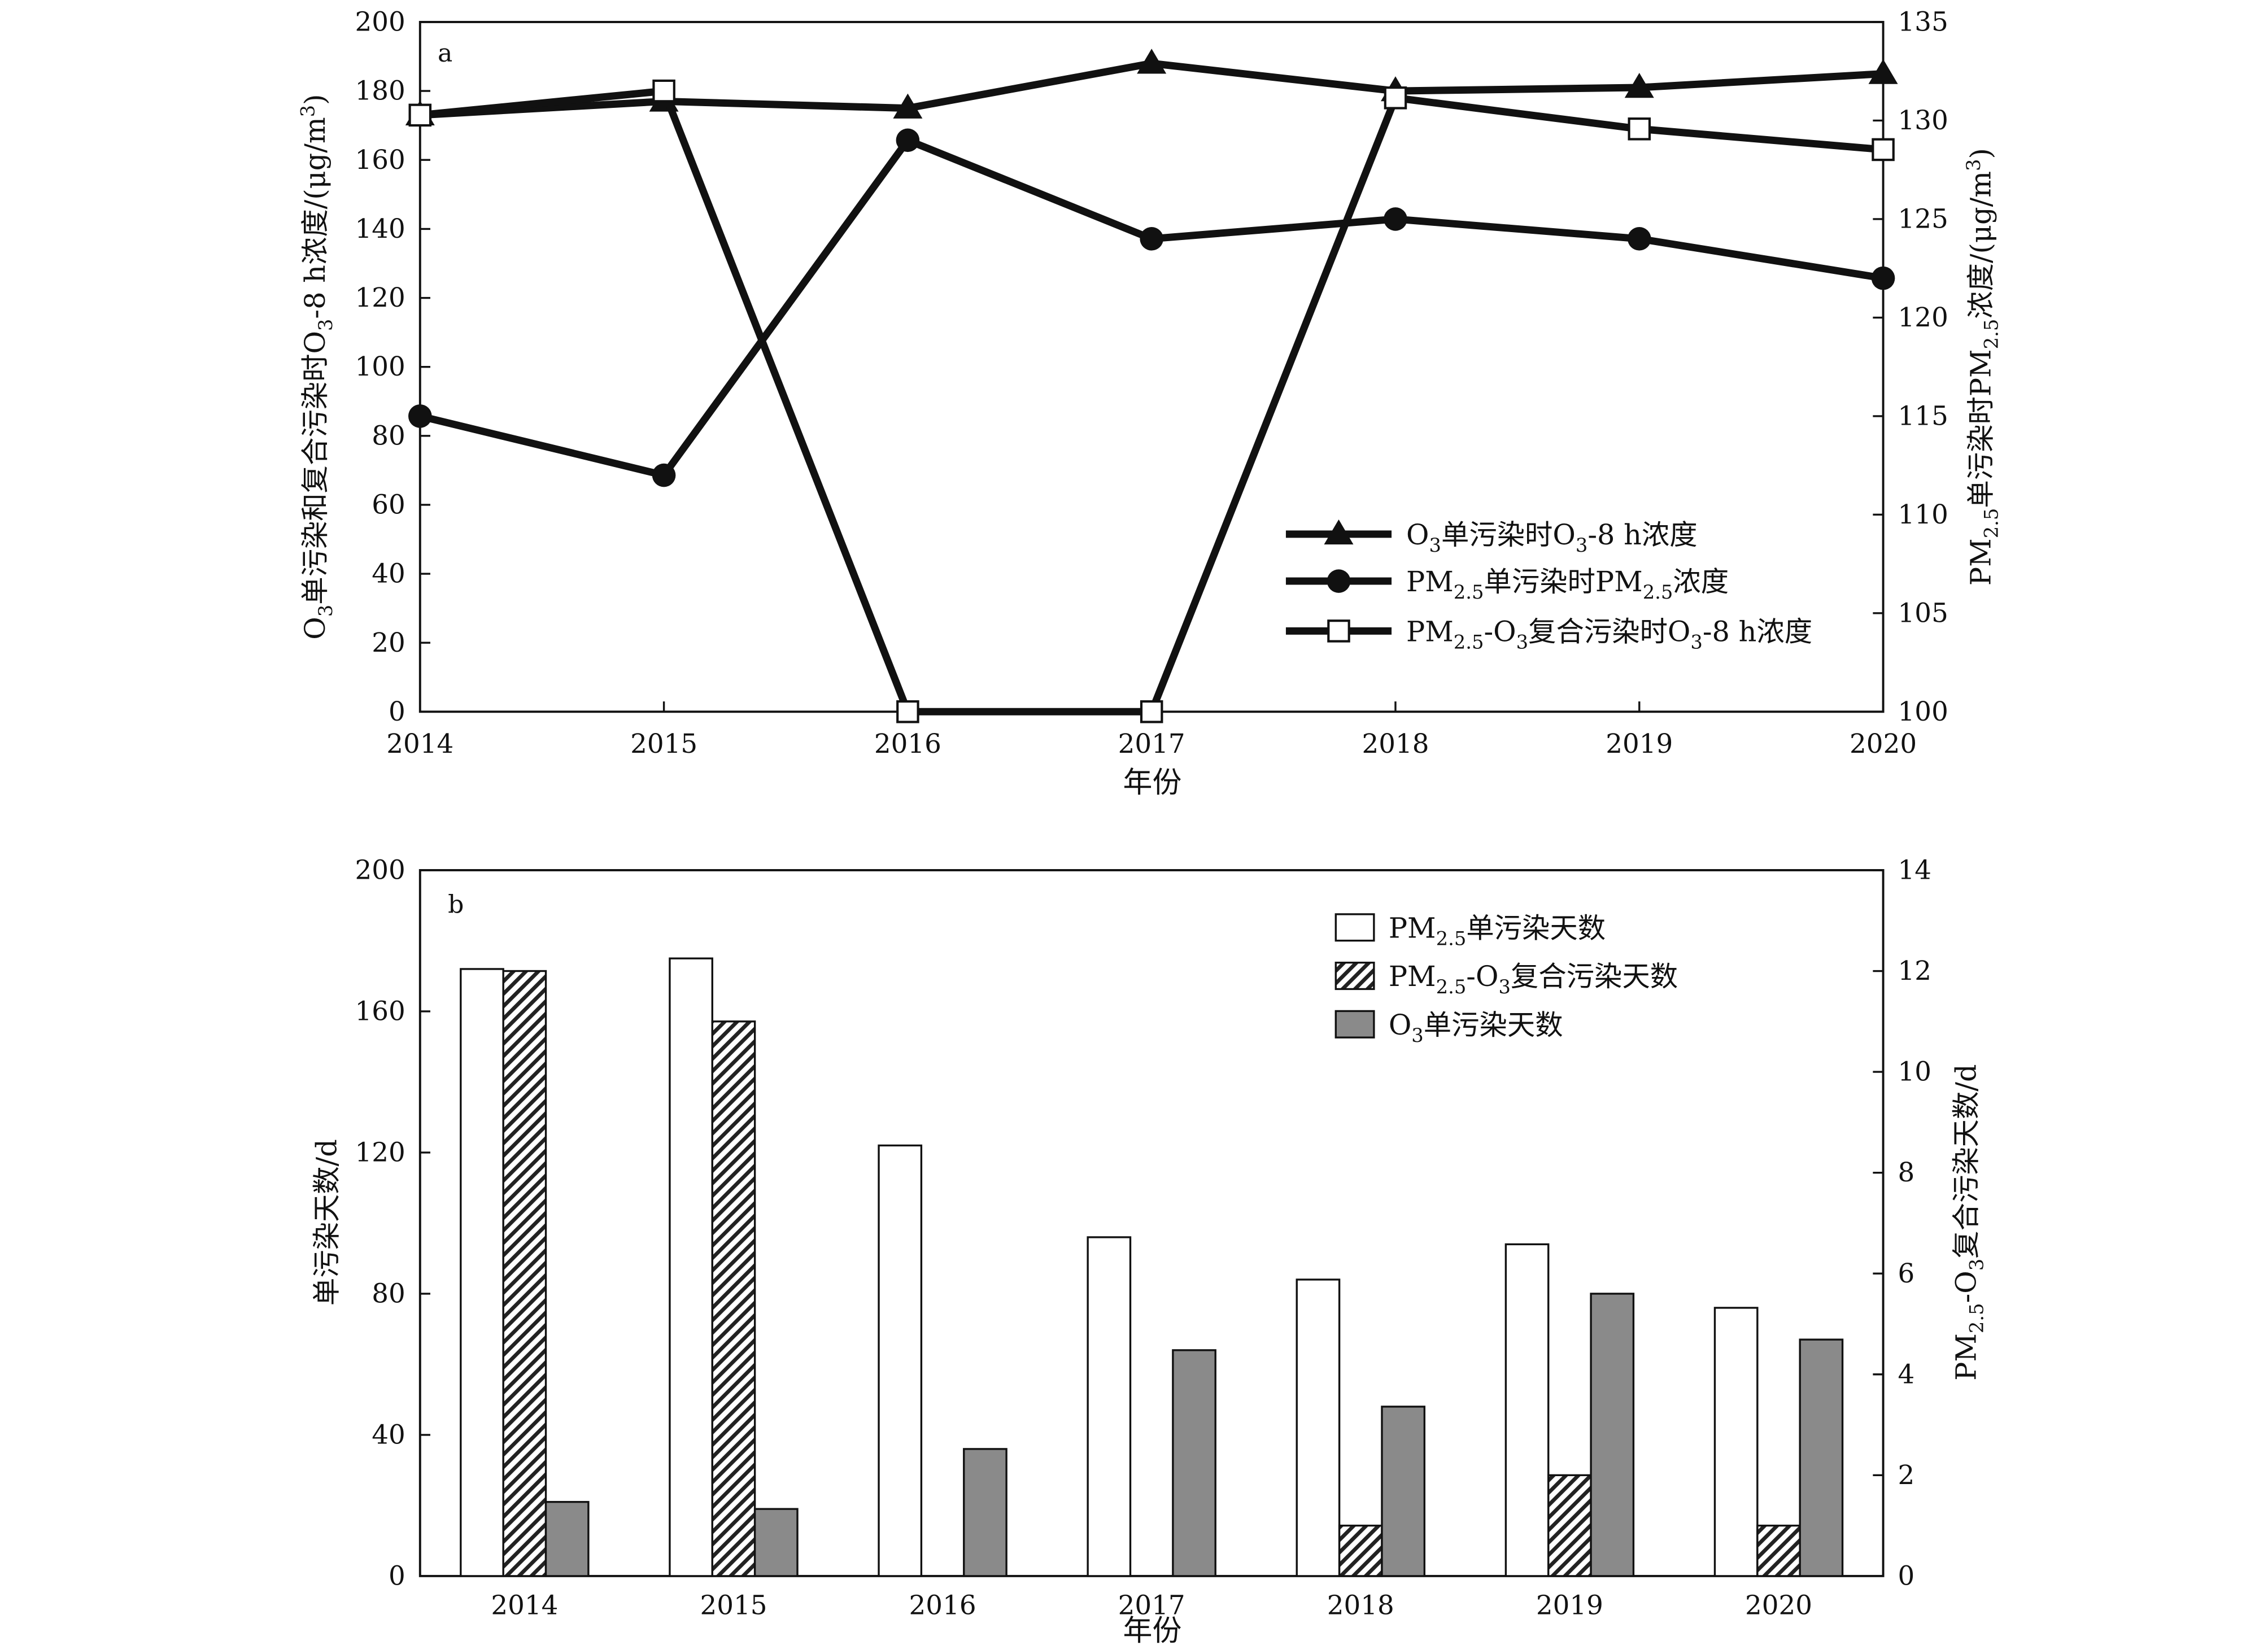  What do you see at coordinates (1923, 219) in the screenshot?
I see `tick-label: 125` at bounding box center [1923, 219].